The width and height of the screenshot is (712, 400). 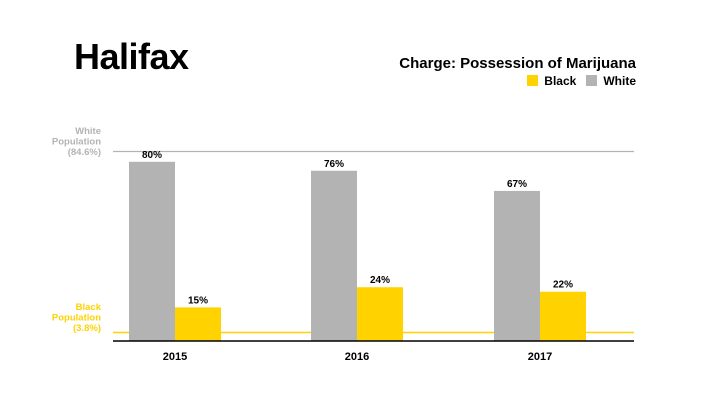 I want to click on legend-item-white: White, so click(x=611, y=81).